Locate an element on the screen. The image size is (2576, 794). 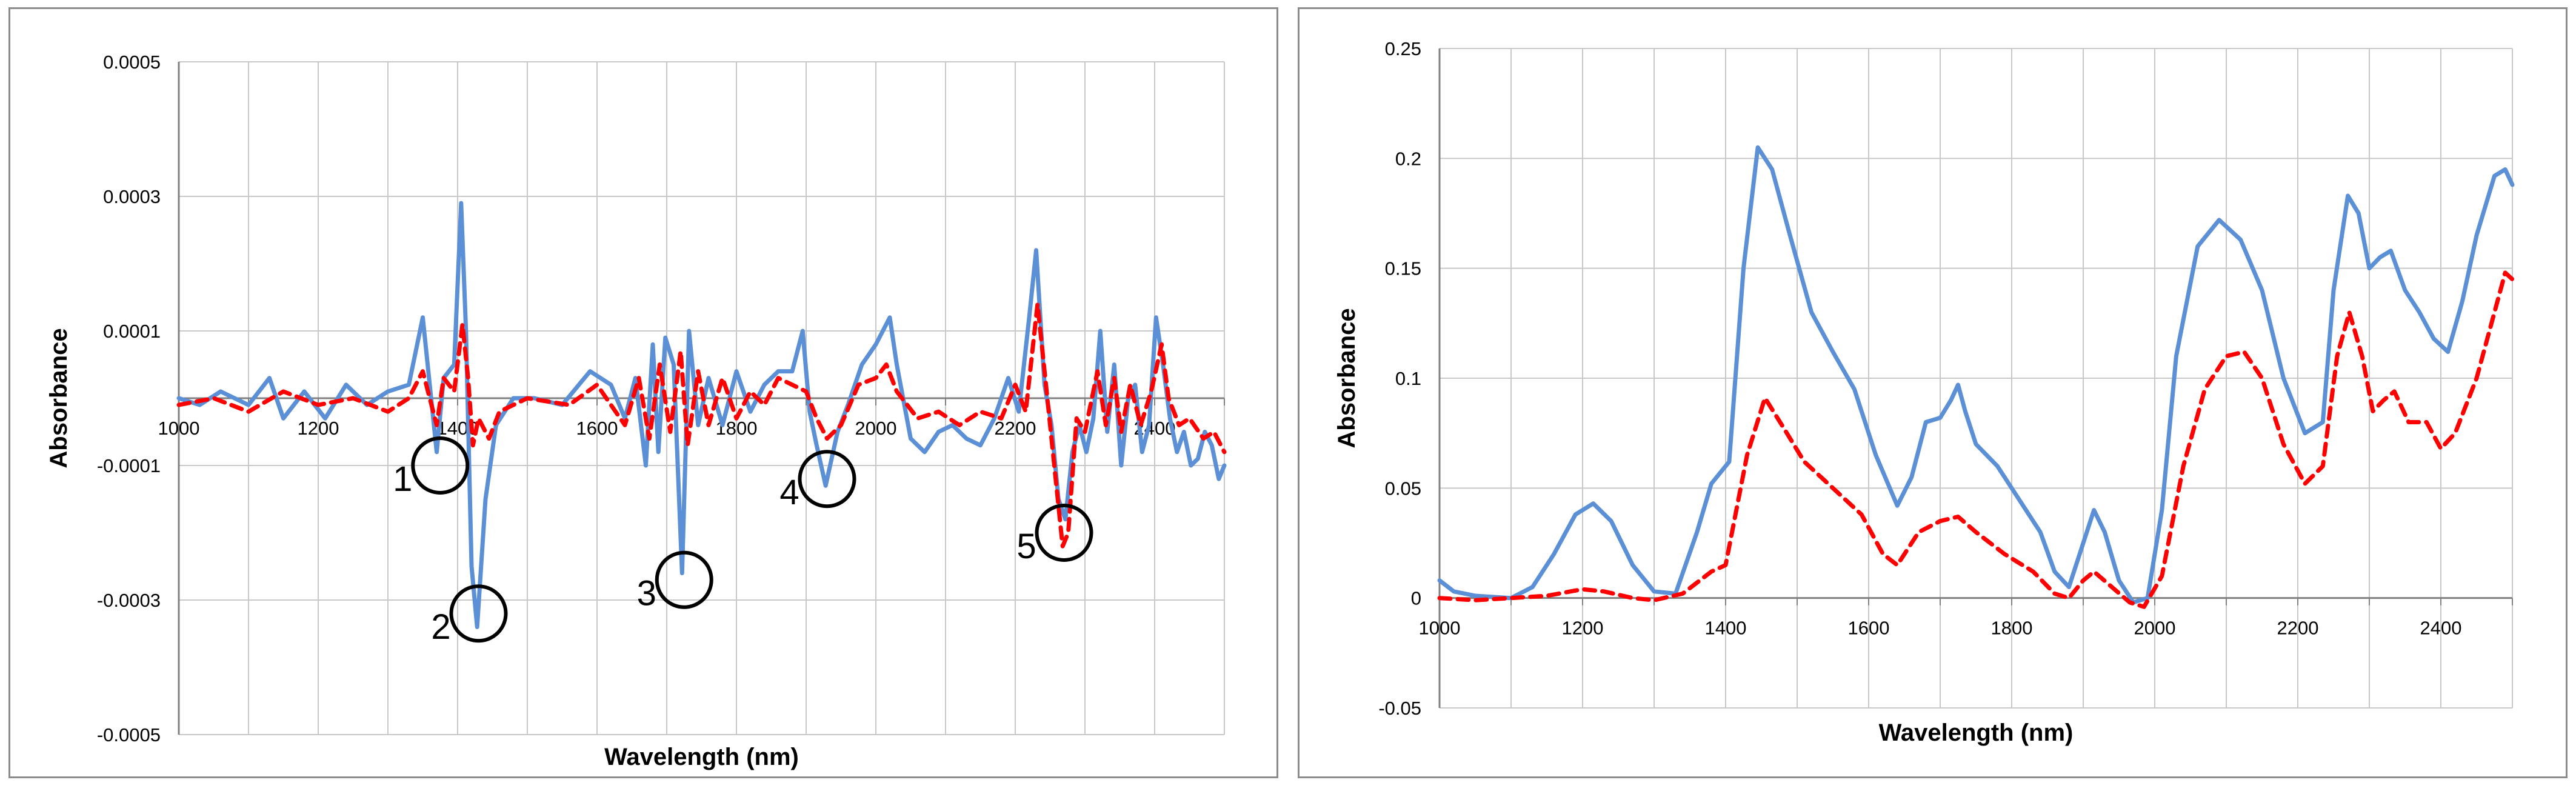
left-annotation-label: 2 is located at coordinates (440, 627).